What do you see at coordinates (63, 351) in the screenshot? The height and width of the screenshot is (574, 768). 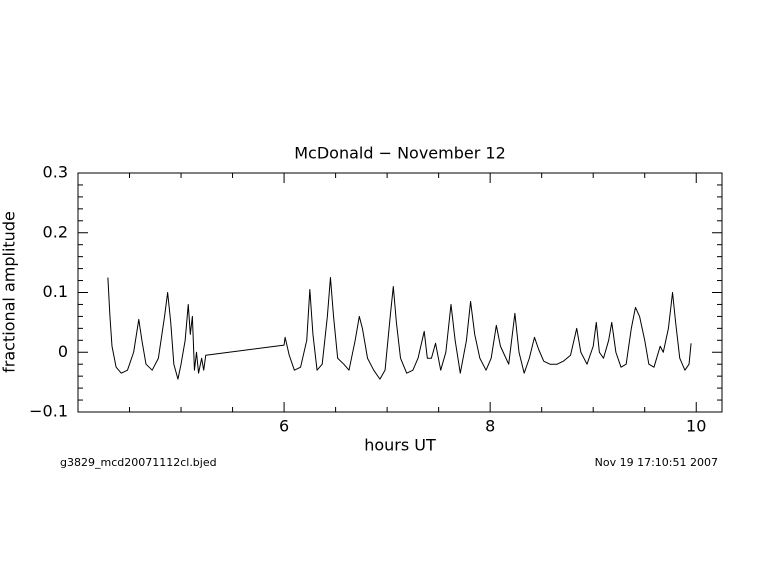 I see `y-tick-label: 0` at bounding box center [63, 351].